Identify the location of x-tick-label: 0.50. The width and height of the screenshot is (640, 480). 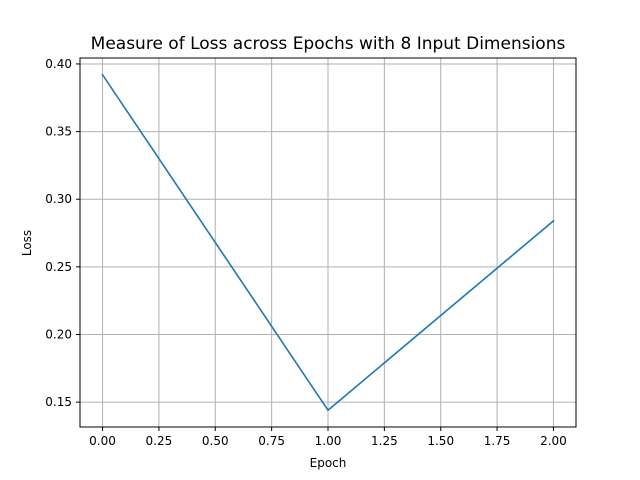
(215, 441).